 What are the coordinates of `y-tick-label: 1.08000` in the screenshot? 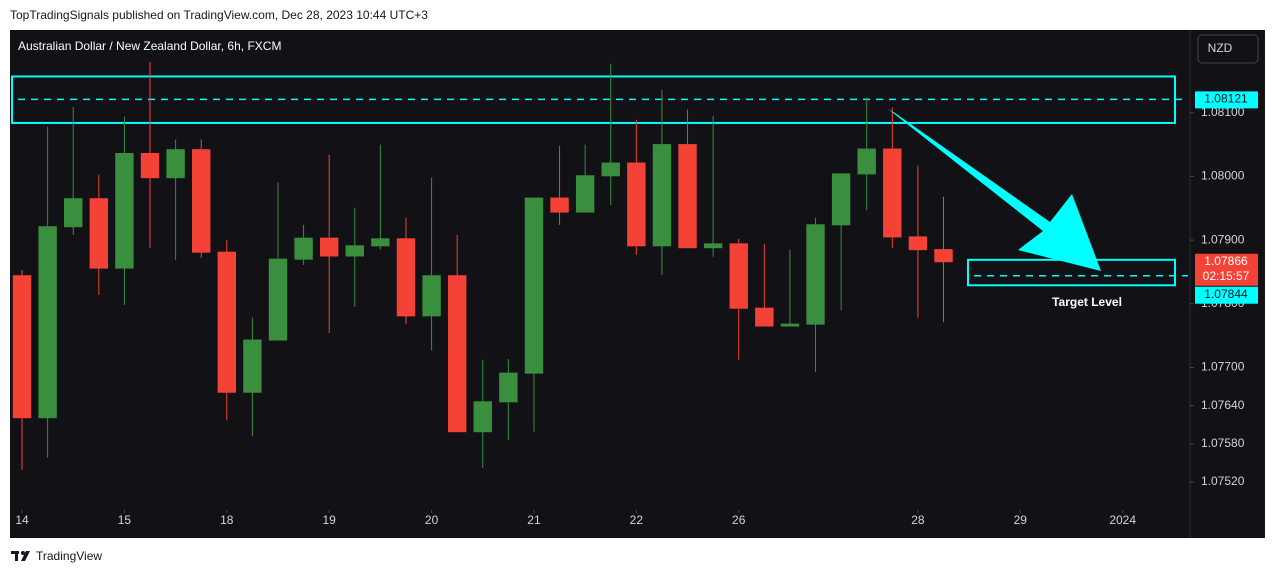 It's located at (1223, 176).